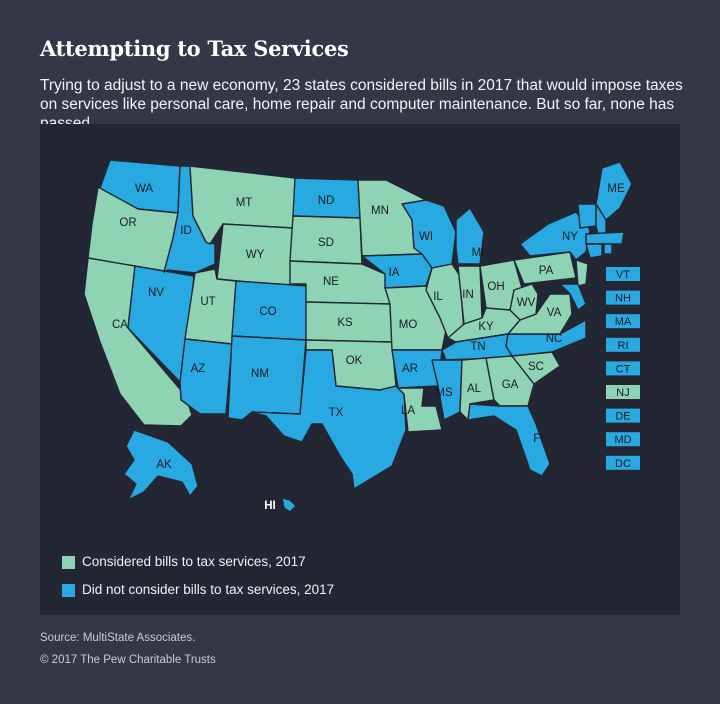 Image resolution: width=720 pixels, height=704 pixels. I want to click on small-state-label-vt: VT, so click(623, 275).